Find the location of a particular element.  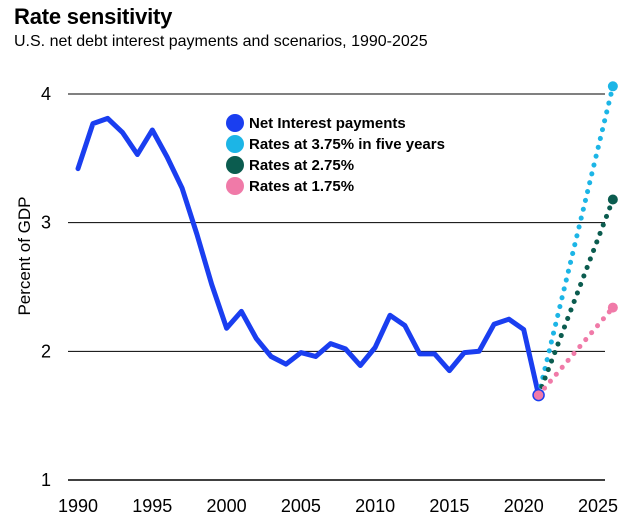

x-tick-label: 2010 is located at coordinates (375, 506).